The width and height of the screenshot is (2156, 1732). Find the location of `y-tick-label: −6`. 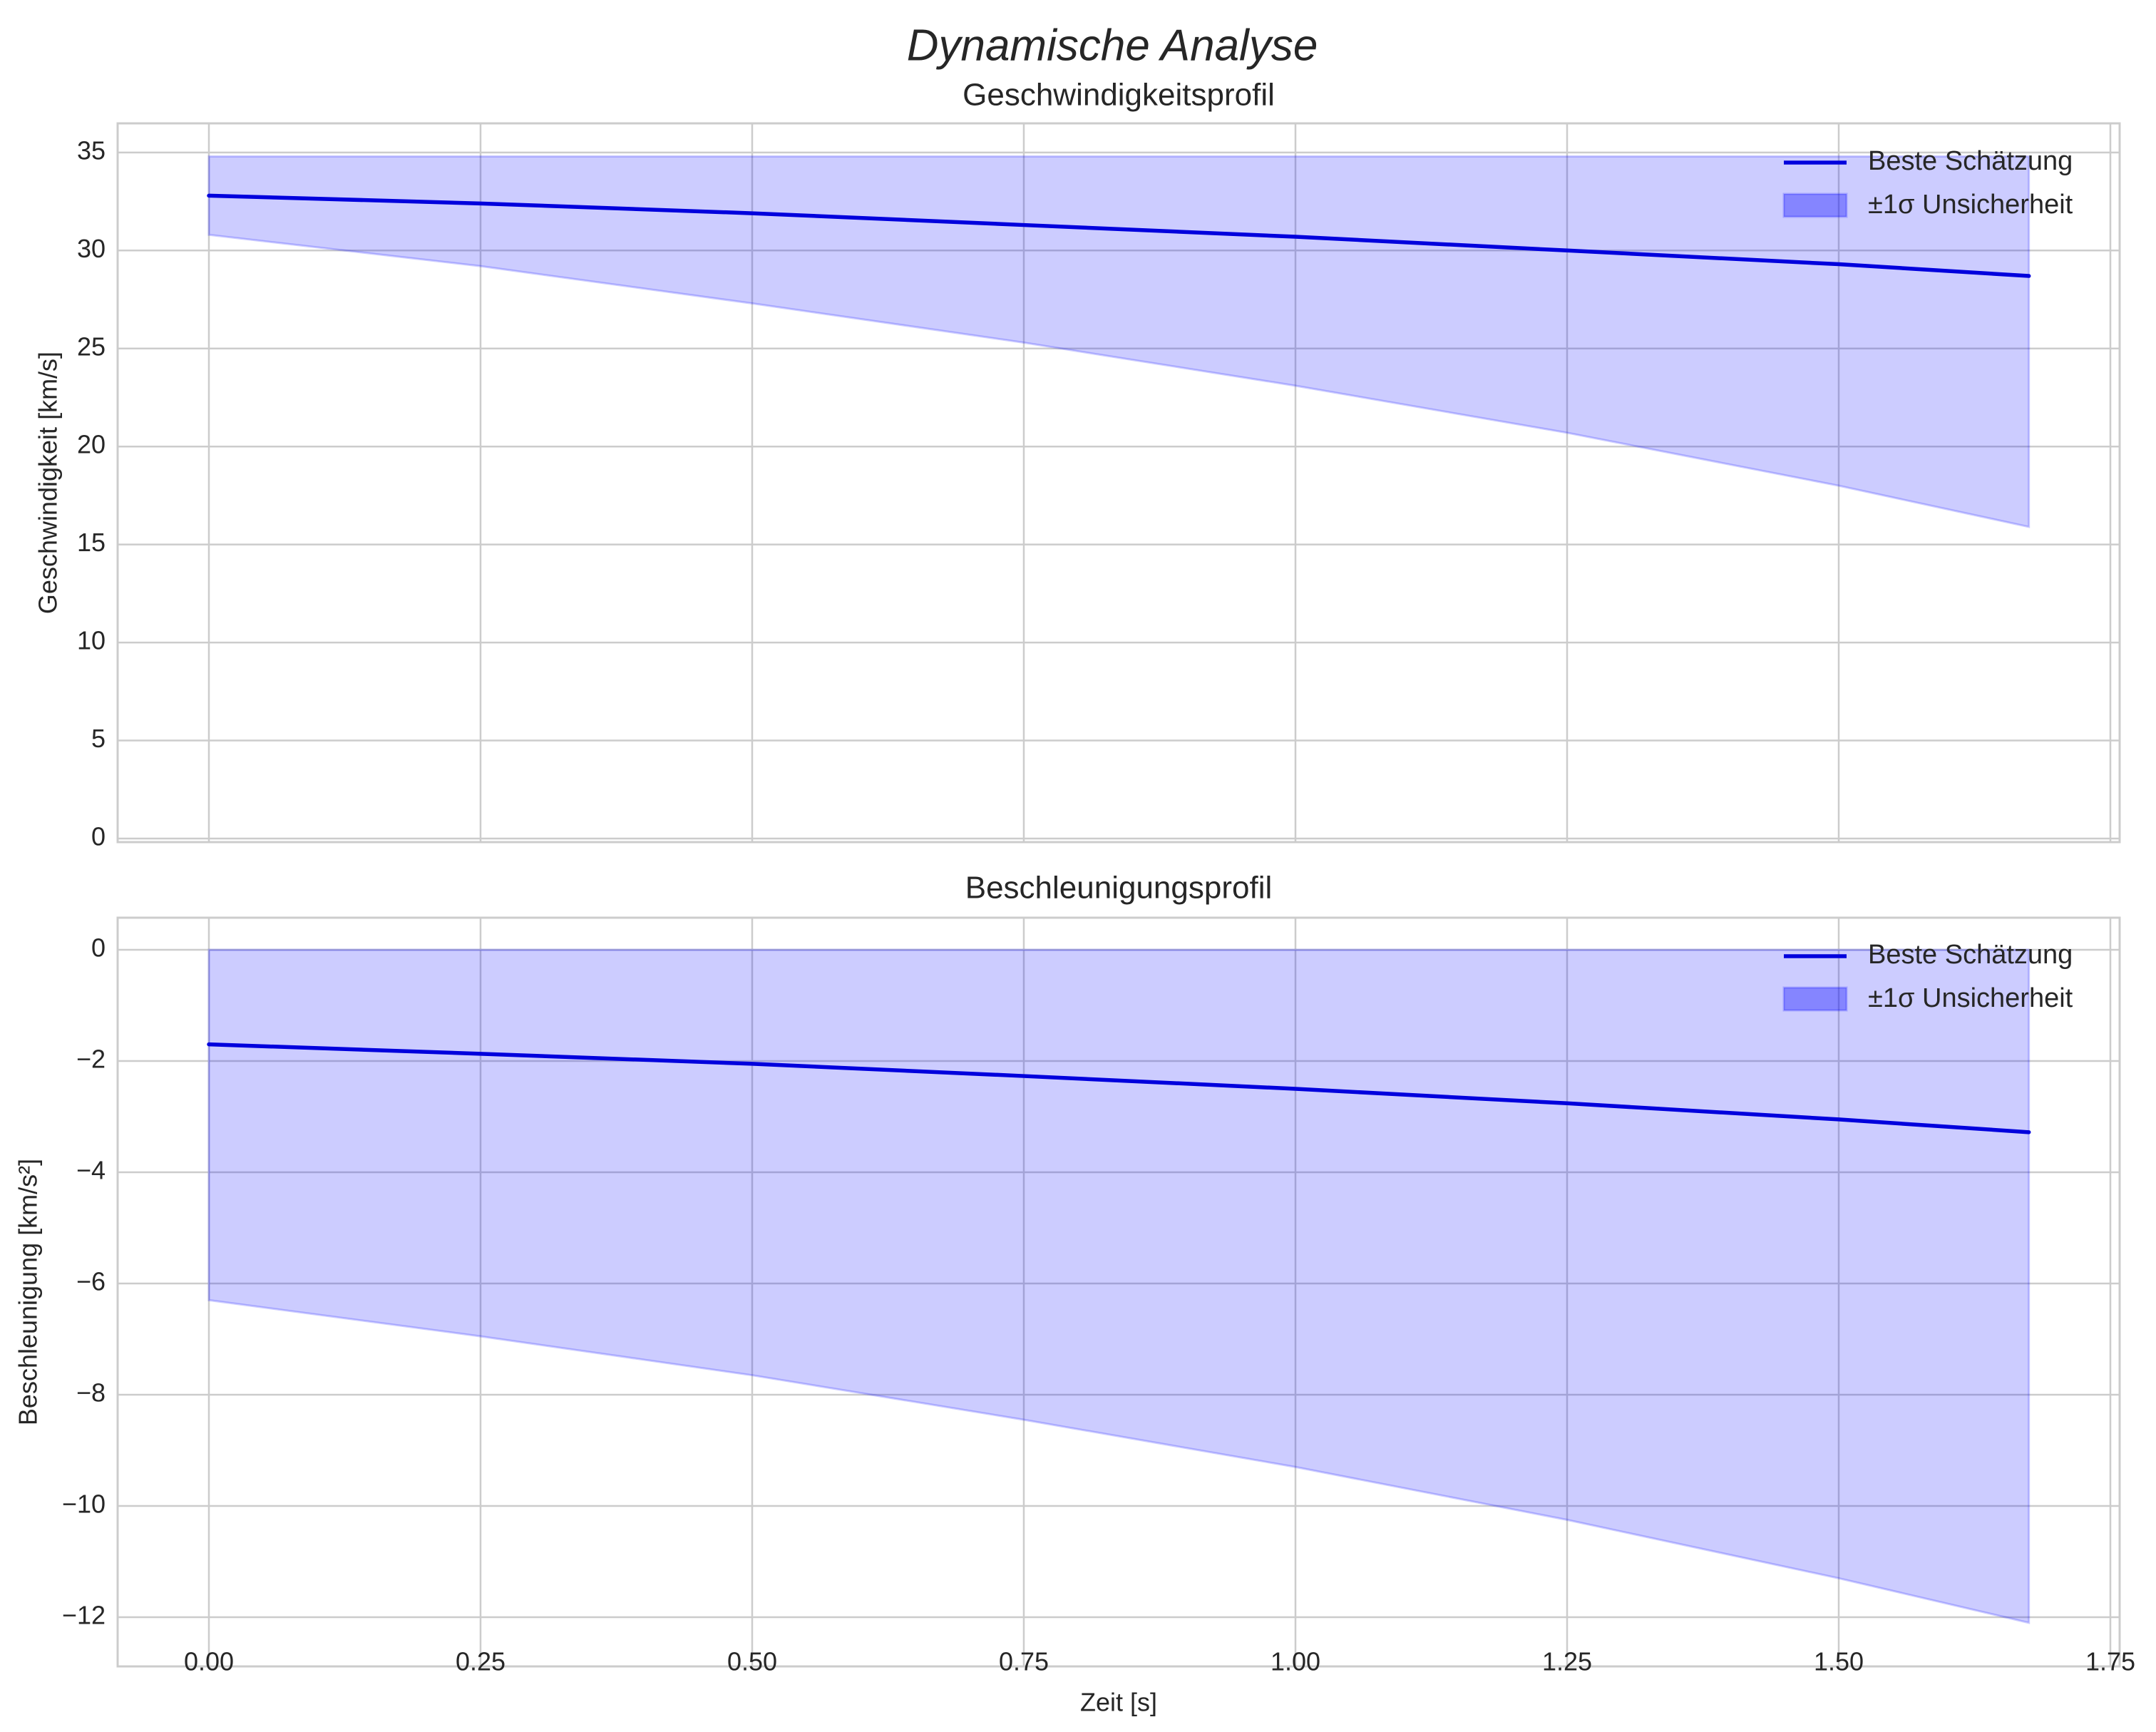

y-tick-label: −6 is located at coordinates (91, 1281).